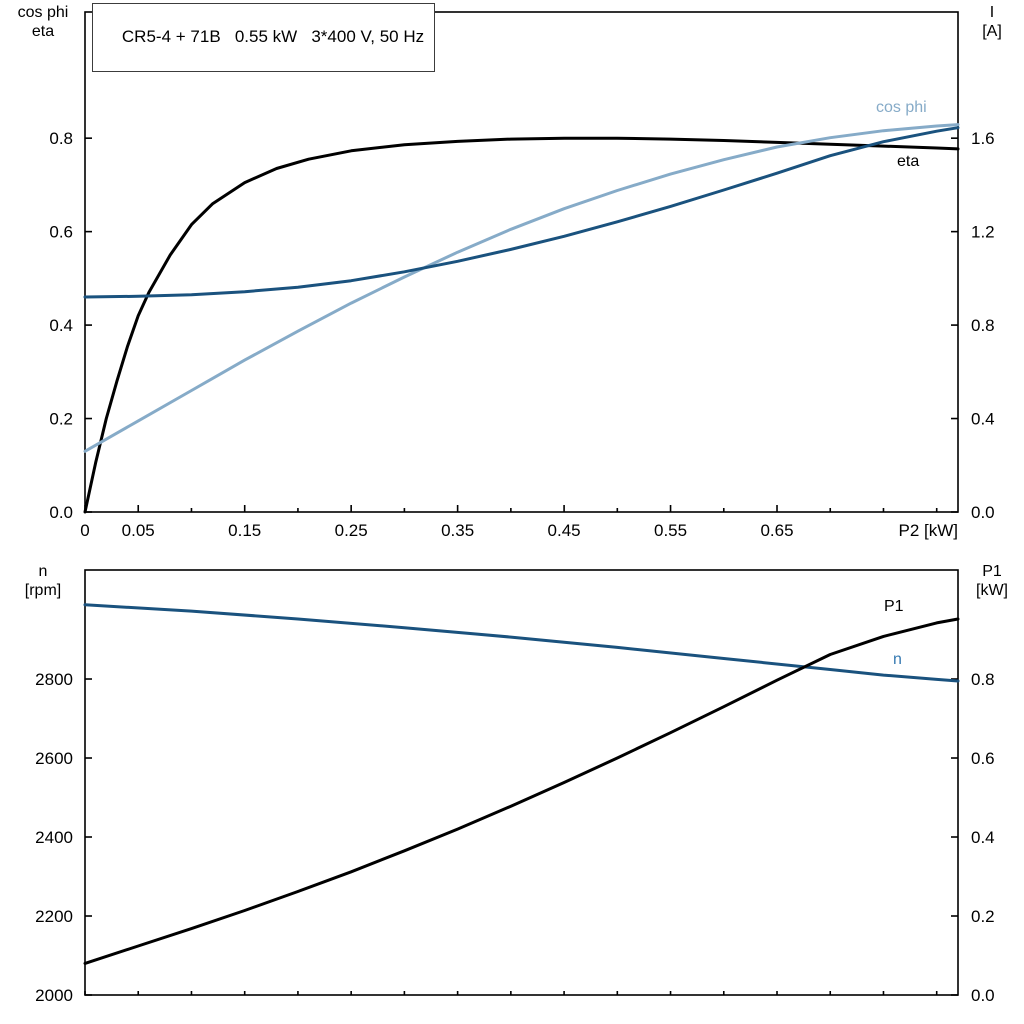 Image resolution: width=1024 pixels, height=1024 pixels. I want to click on bottom-chart-right-axis-title: P1 [kW], so click(992, 581).